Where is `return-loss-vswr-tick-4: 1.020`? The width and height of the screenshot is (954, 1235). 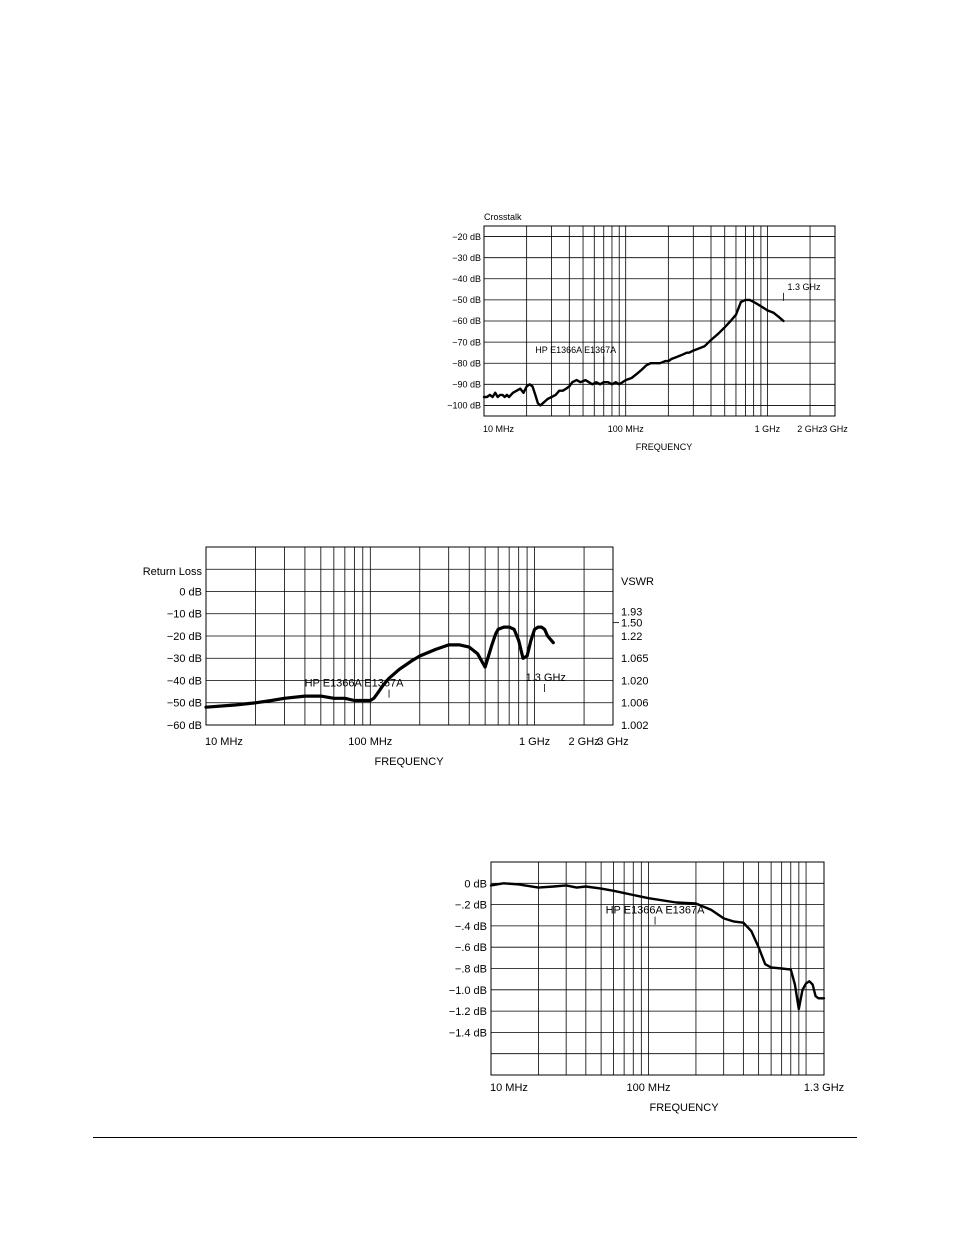
return-loss-vswr-tick-4: 1.020 is located at coordinates (635, 681).